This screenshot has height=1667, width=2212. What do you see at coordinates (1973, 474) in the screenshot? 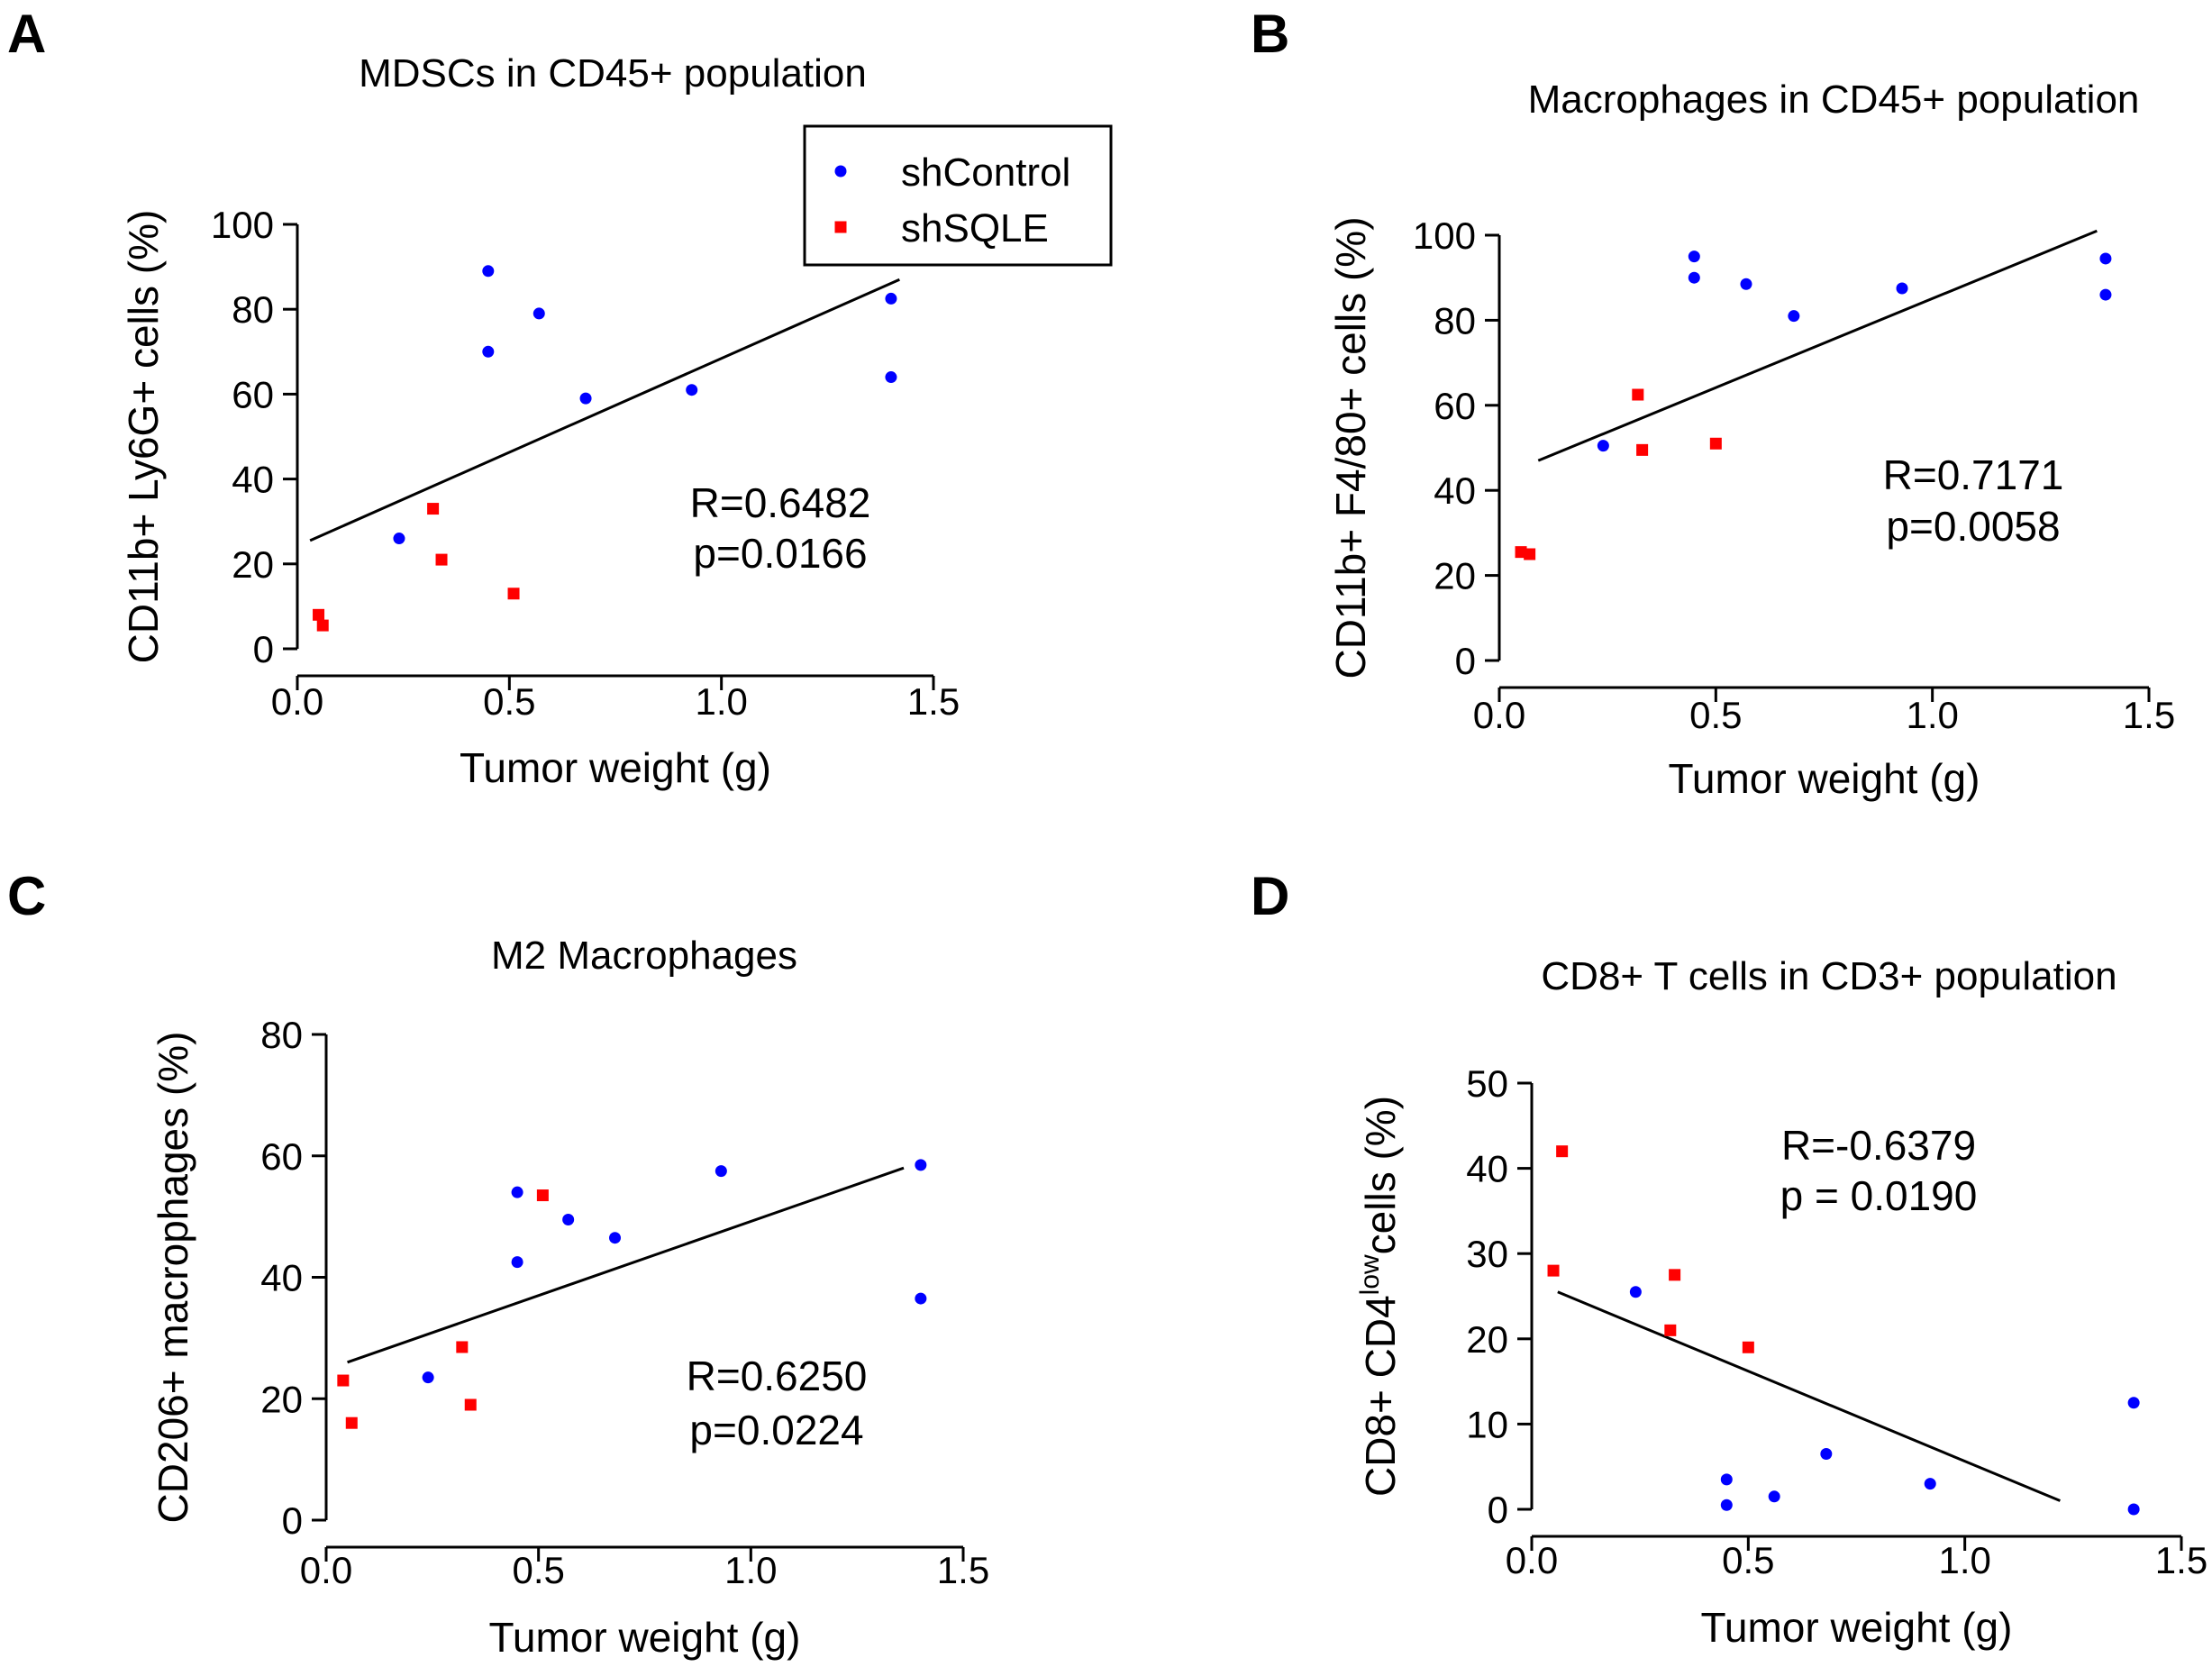
I see `correlation-r-label: R=0.7171` at bounding box center [1973, 474].